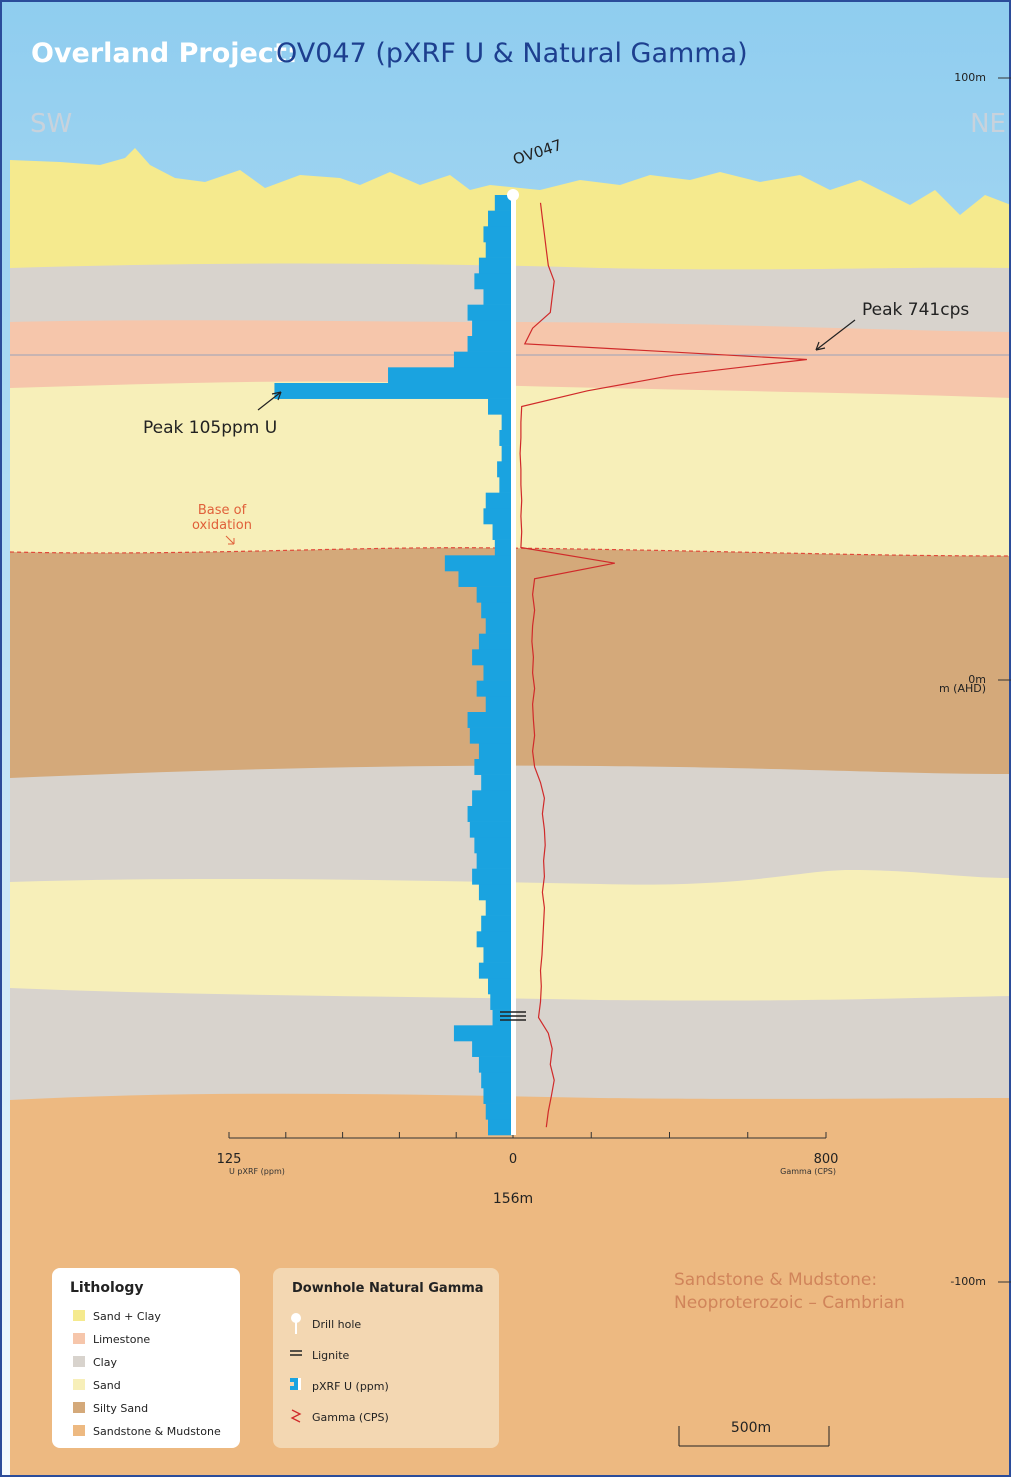  I want to click on direction: SW, so click(51, 124).